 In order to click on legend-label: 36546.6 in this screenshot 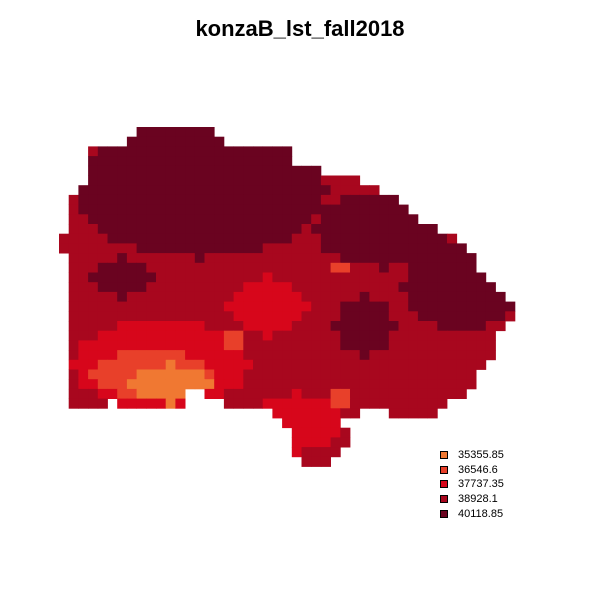, I will do `click(478, 469)`.